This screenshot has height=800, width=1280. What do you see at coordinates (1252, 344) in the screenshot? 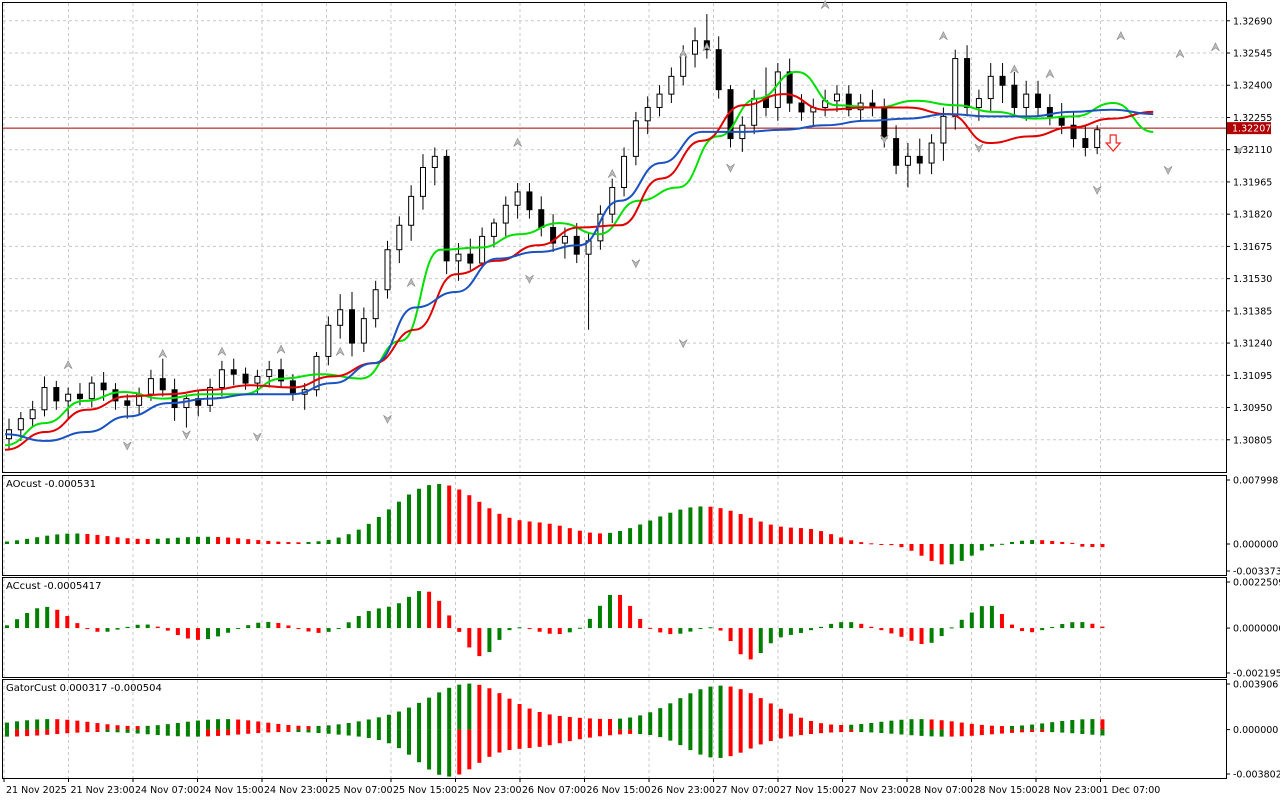
I see `y-tick-label: 1.31240` at bounding box center [1252, 344].